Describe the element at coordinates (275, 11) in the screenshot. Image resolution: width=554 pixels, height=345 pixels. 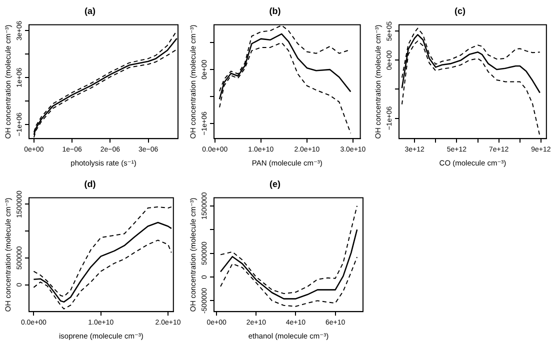
I see `chart-title: (b)` at that location.